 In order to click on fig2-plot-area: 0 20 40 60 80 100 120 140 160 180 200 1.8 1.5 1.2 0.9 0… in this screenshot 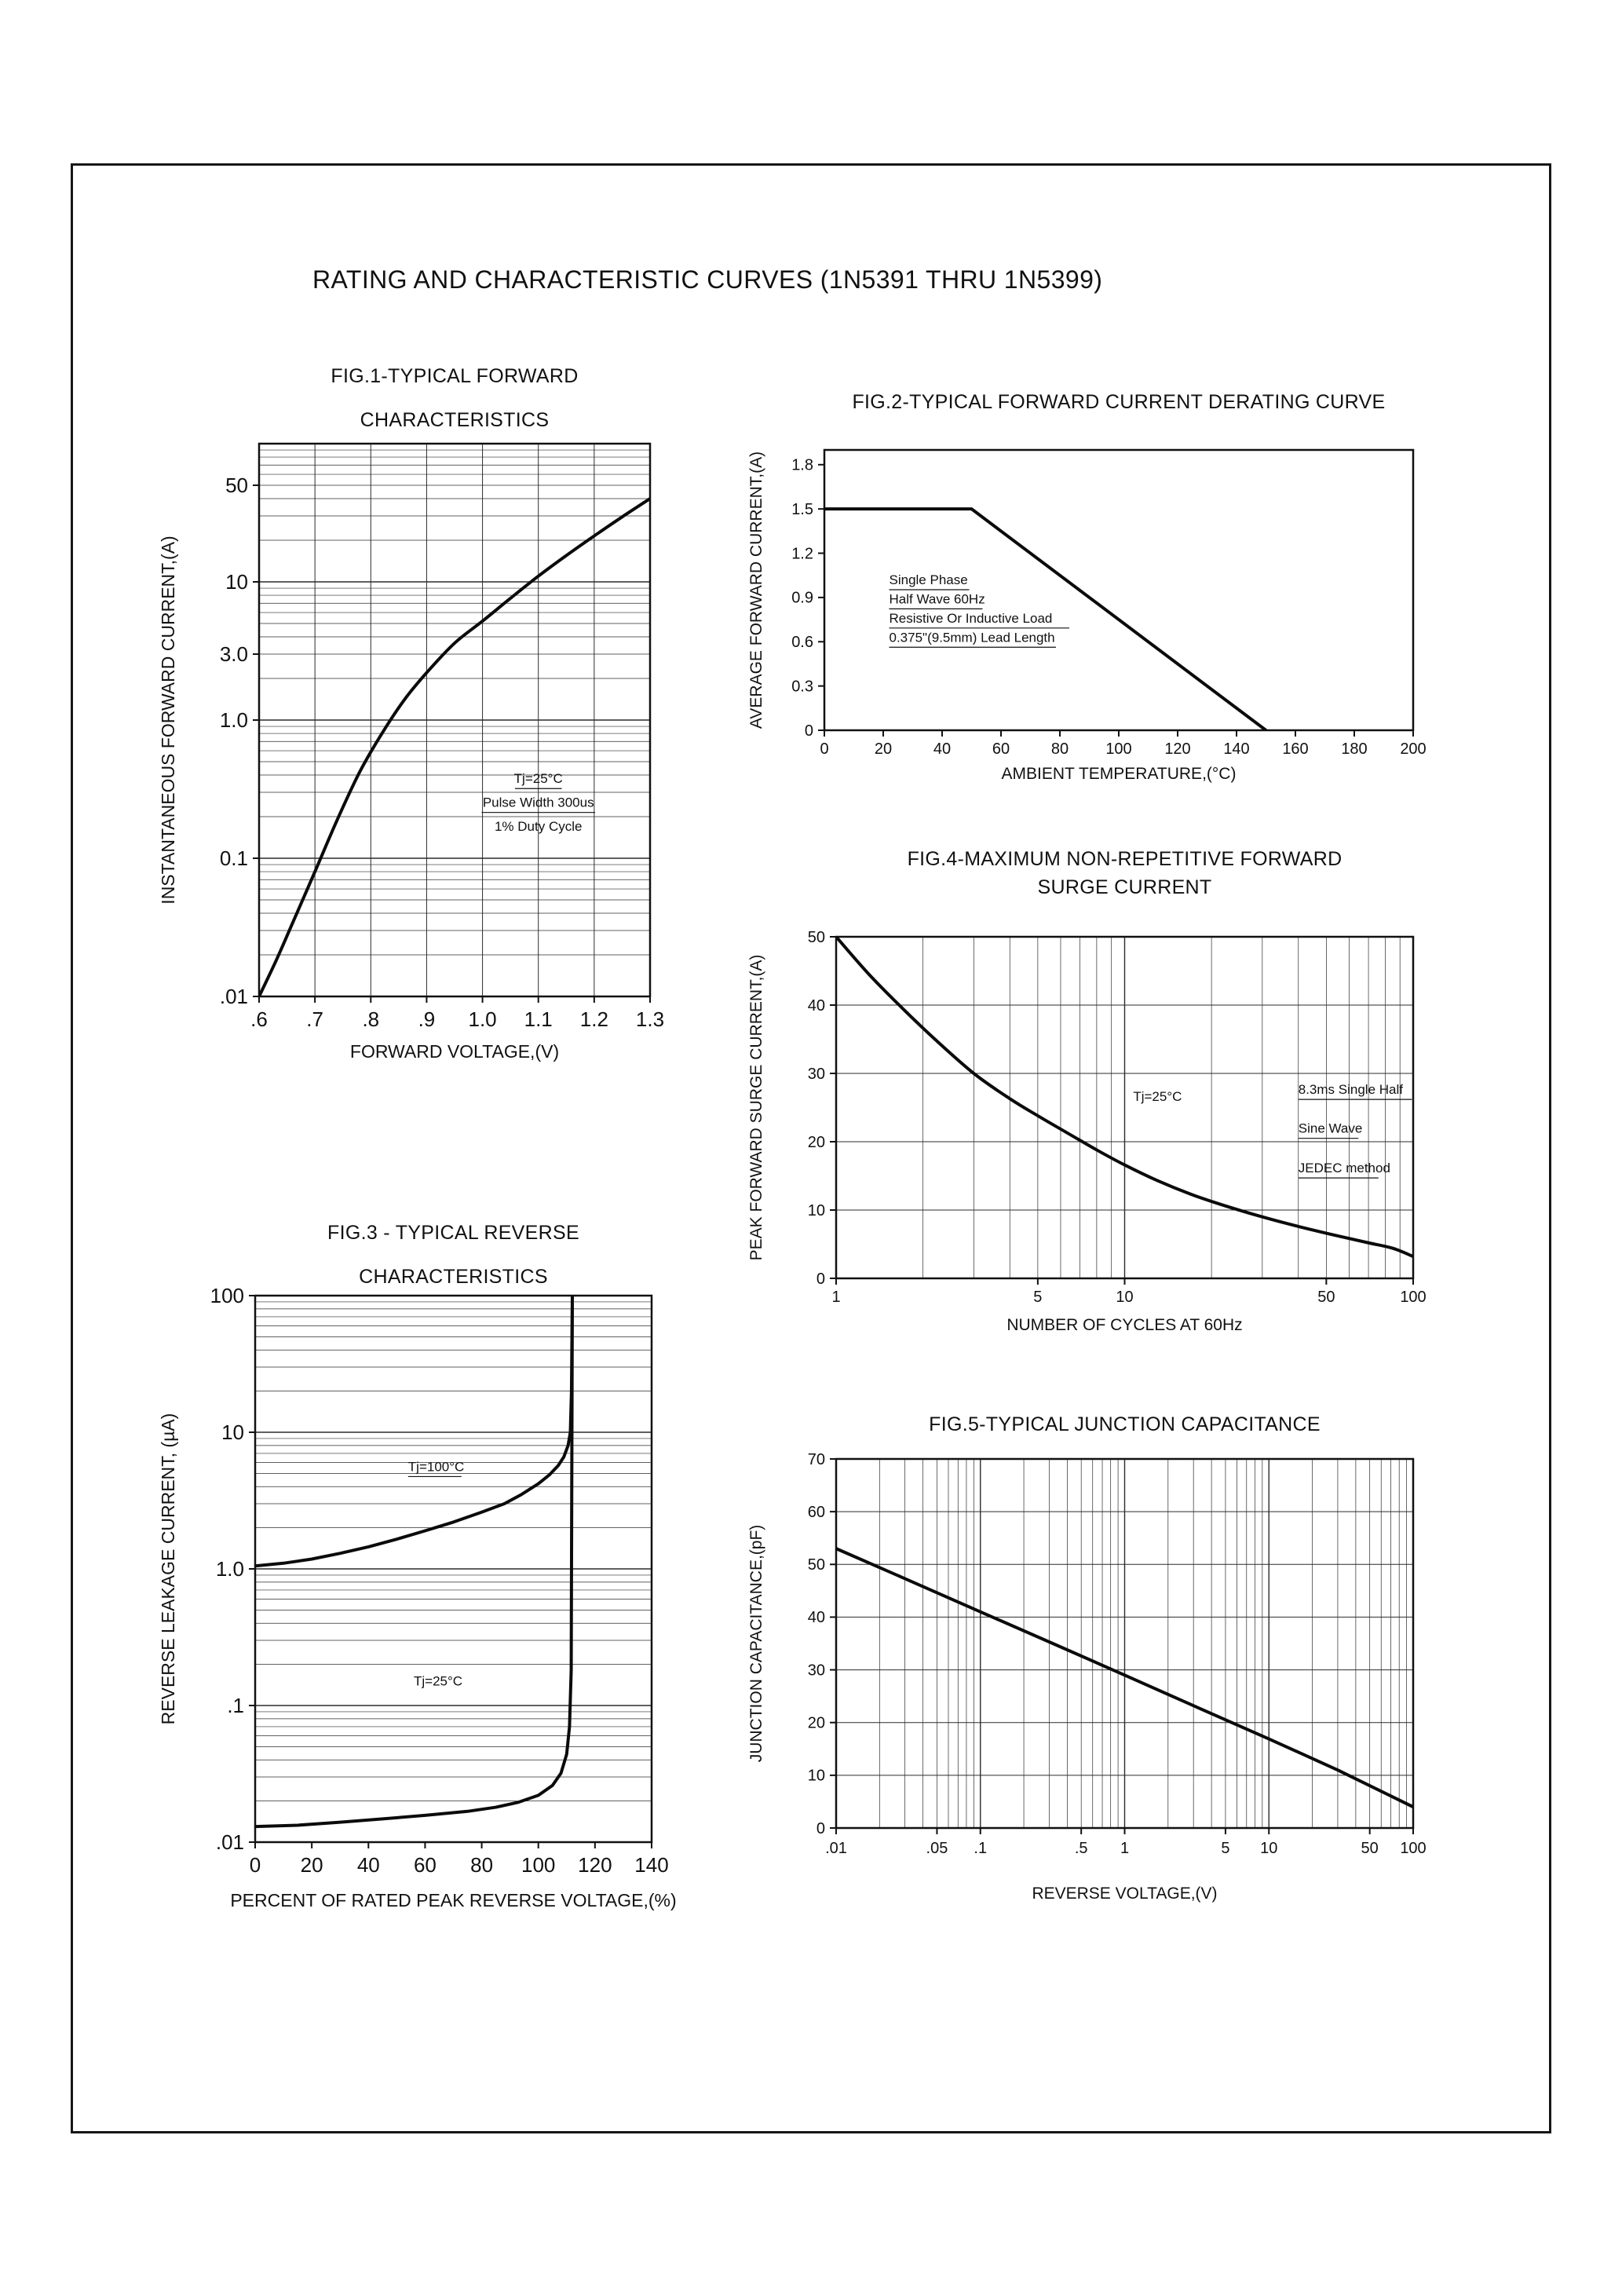, I will do `click(1087, 615)`.